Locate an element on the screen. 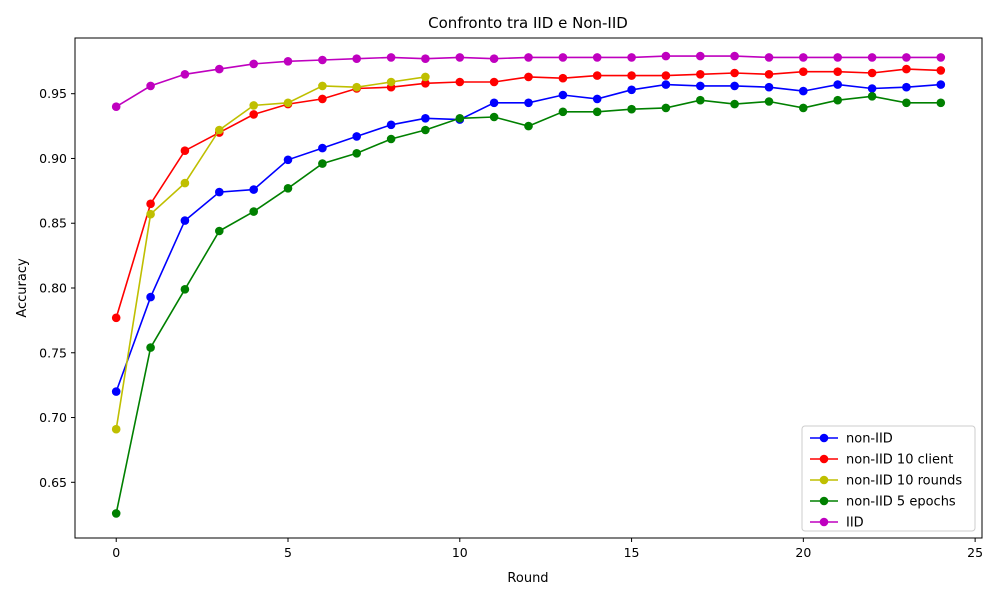 The width and height of the screenshot is (1000, 604). y-tick-label: 0.80 is located at coordinates (53, 288).